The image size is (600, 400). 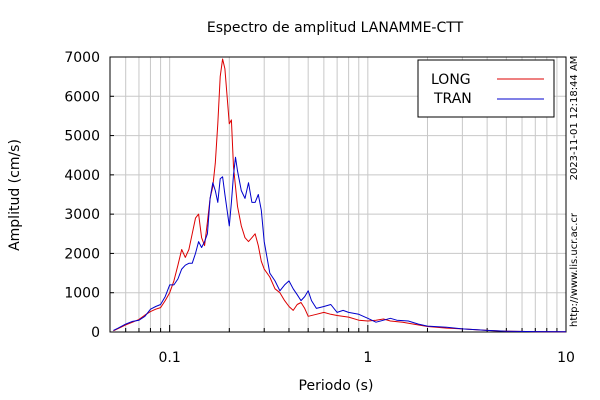 What do you see at coordinates (574, 118) in the screenshot?
I see `timestamp-label: 2023-11-01 12:18:44 AM` at bounding box center [574, 118].